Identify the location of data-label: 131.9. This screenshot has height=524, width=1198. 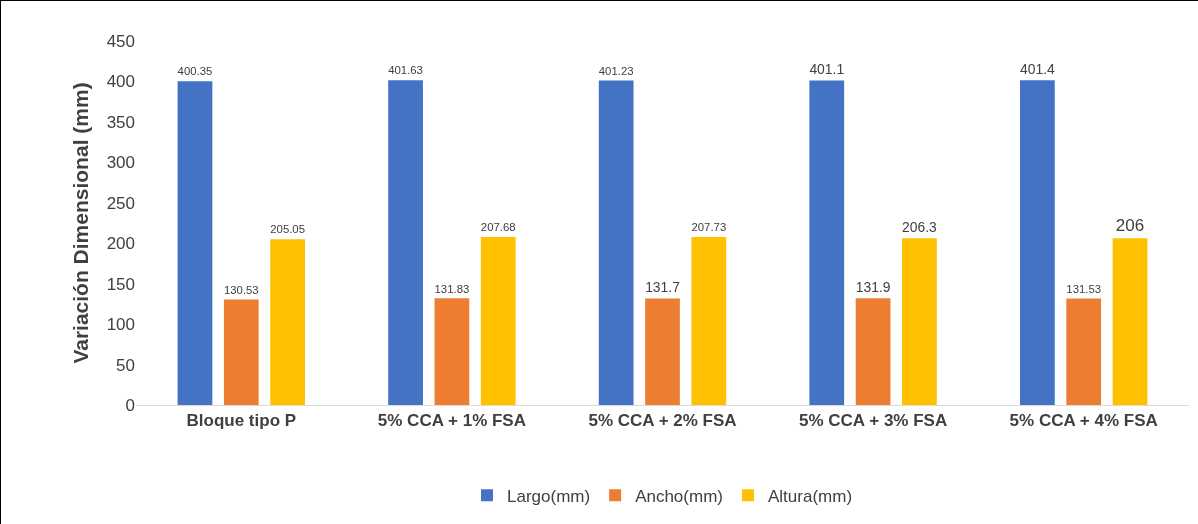
(873, 287).